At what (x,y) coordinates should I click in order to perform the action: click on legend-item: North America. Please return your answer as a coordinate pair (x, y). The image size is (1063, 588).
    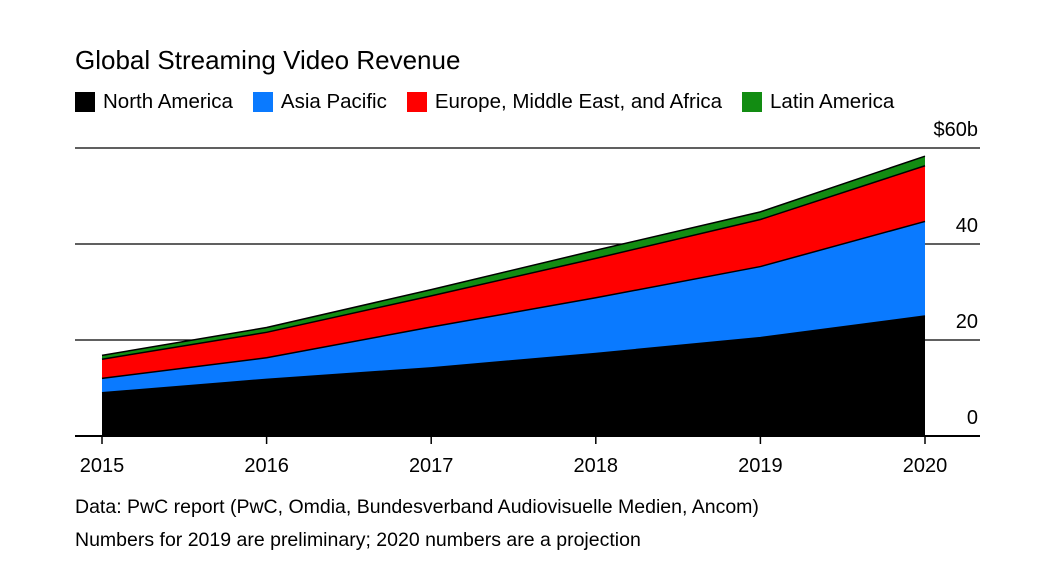
    Looking at the image, I should click on (154, 102).